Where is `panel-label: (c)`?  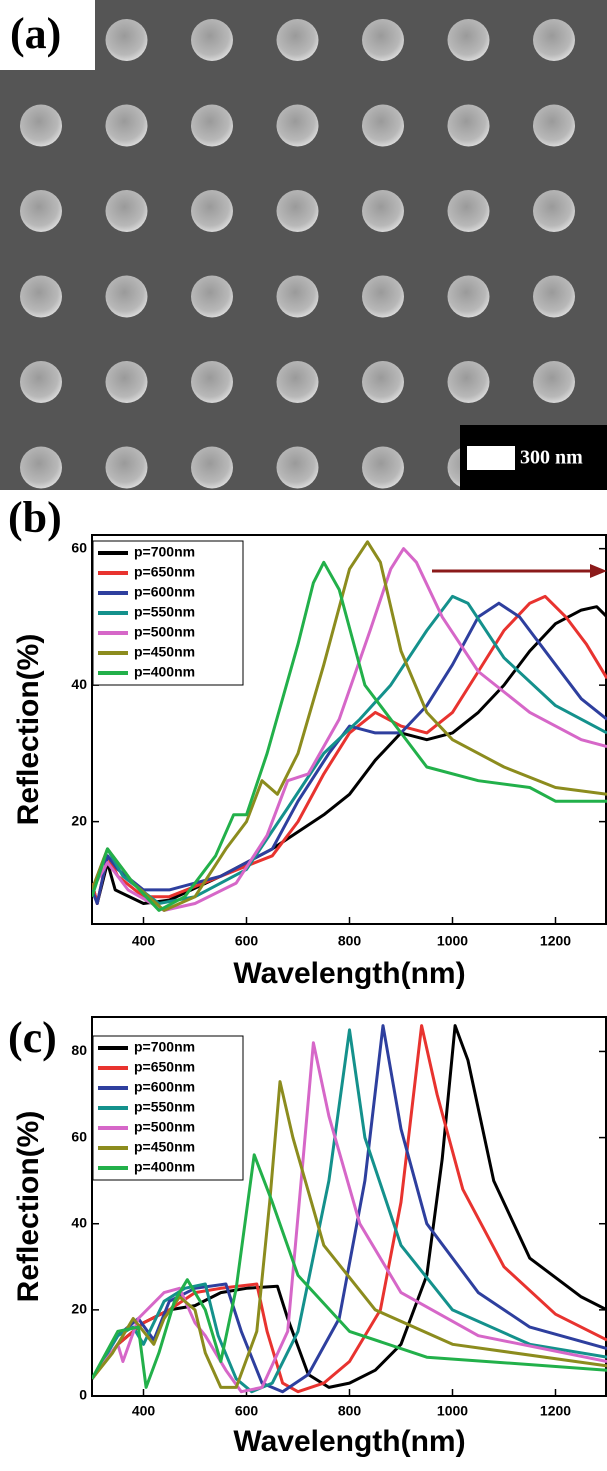
panel-label: (c) is located at coordinates (32, 1037).